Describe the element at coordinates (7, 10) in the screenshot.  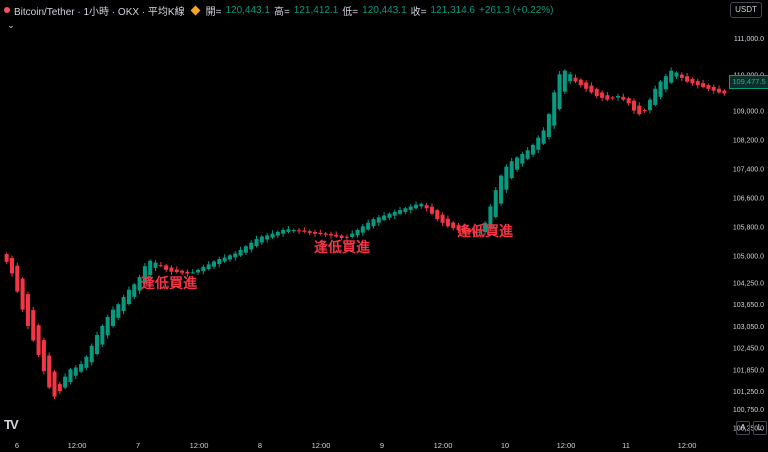
I see `status-dot-icon` at that location.